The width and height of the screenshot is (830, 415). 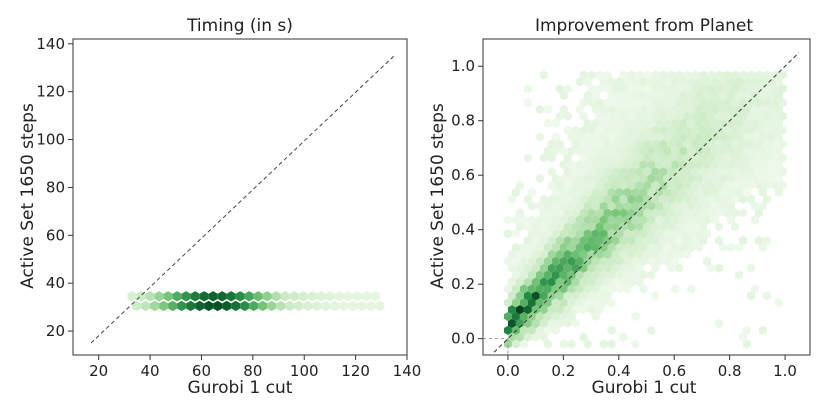 What do you see at coordinates (150, 371) in the screenshot?
I see `x-tick-label: 40` at bounding box center [150, 371].